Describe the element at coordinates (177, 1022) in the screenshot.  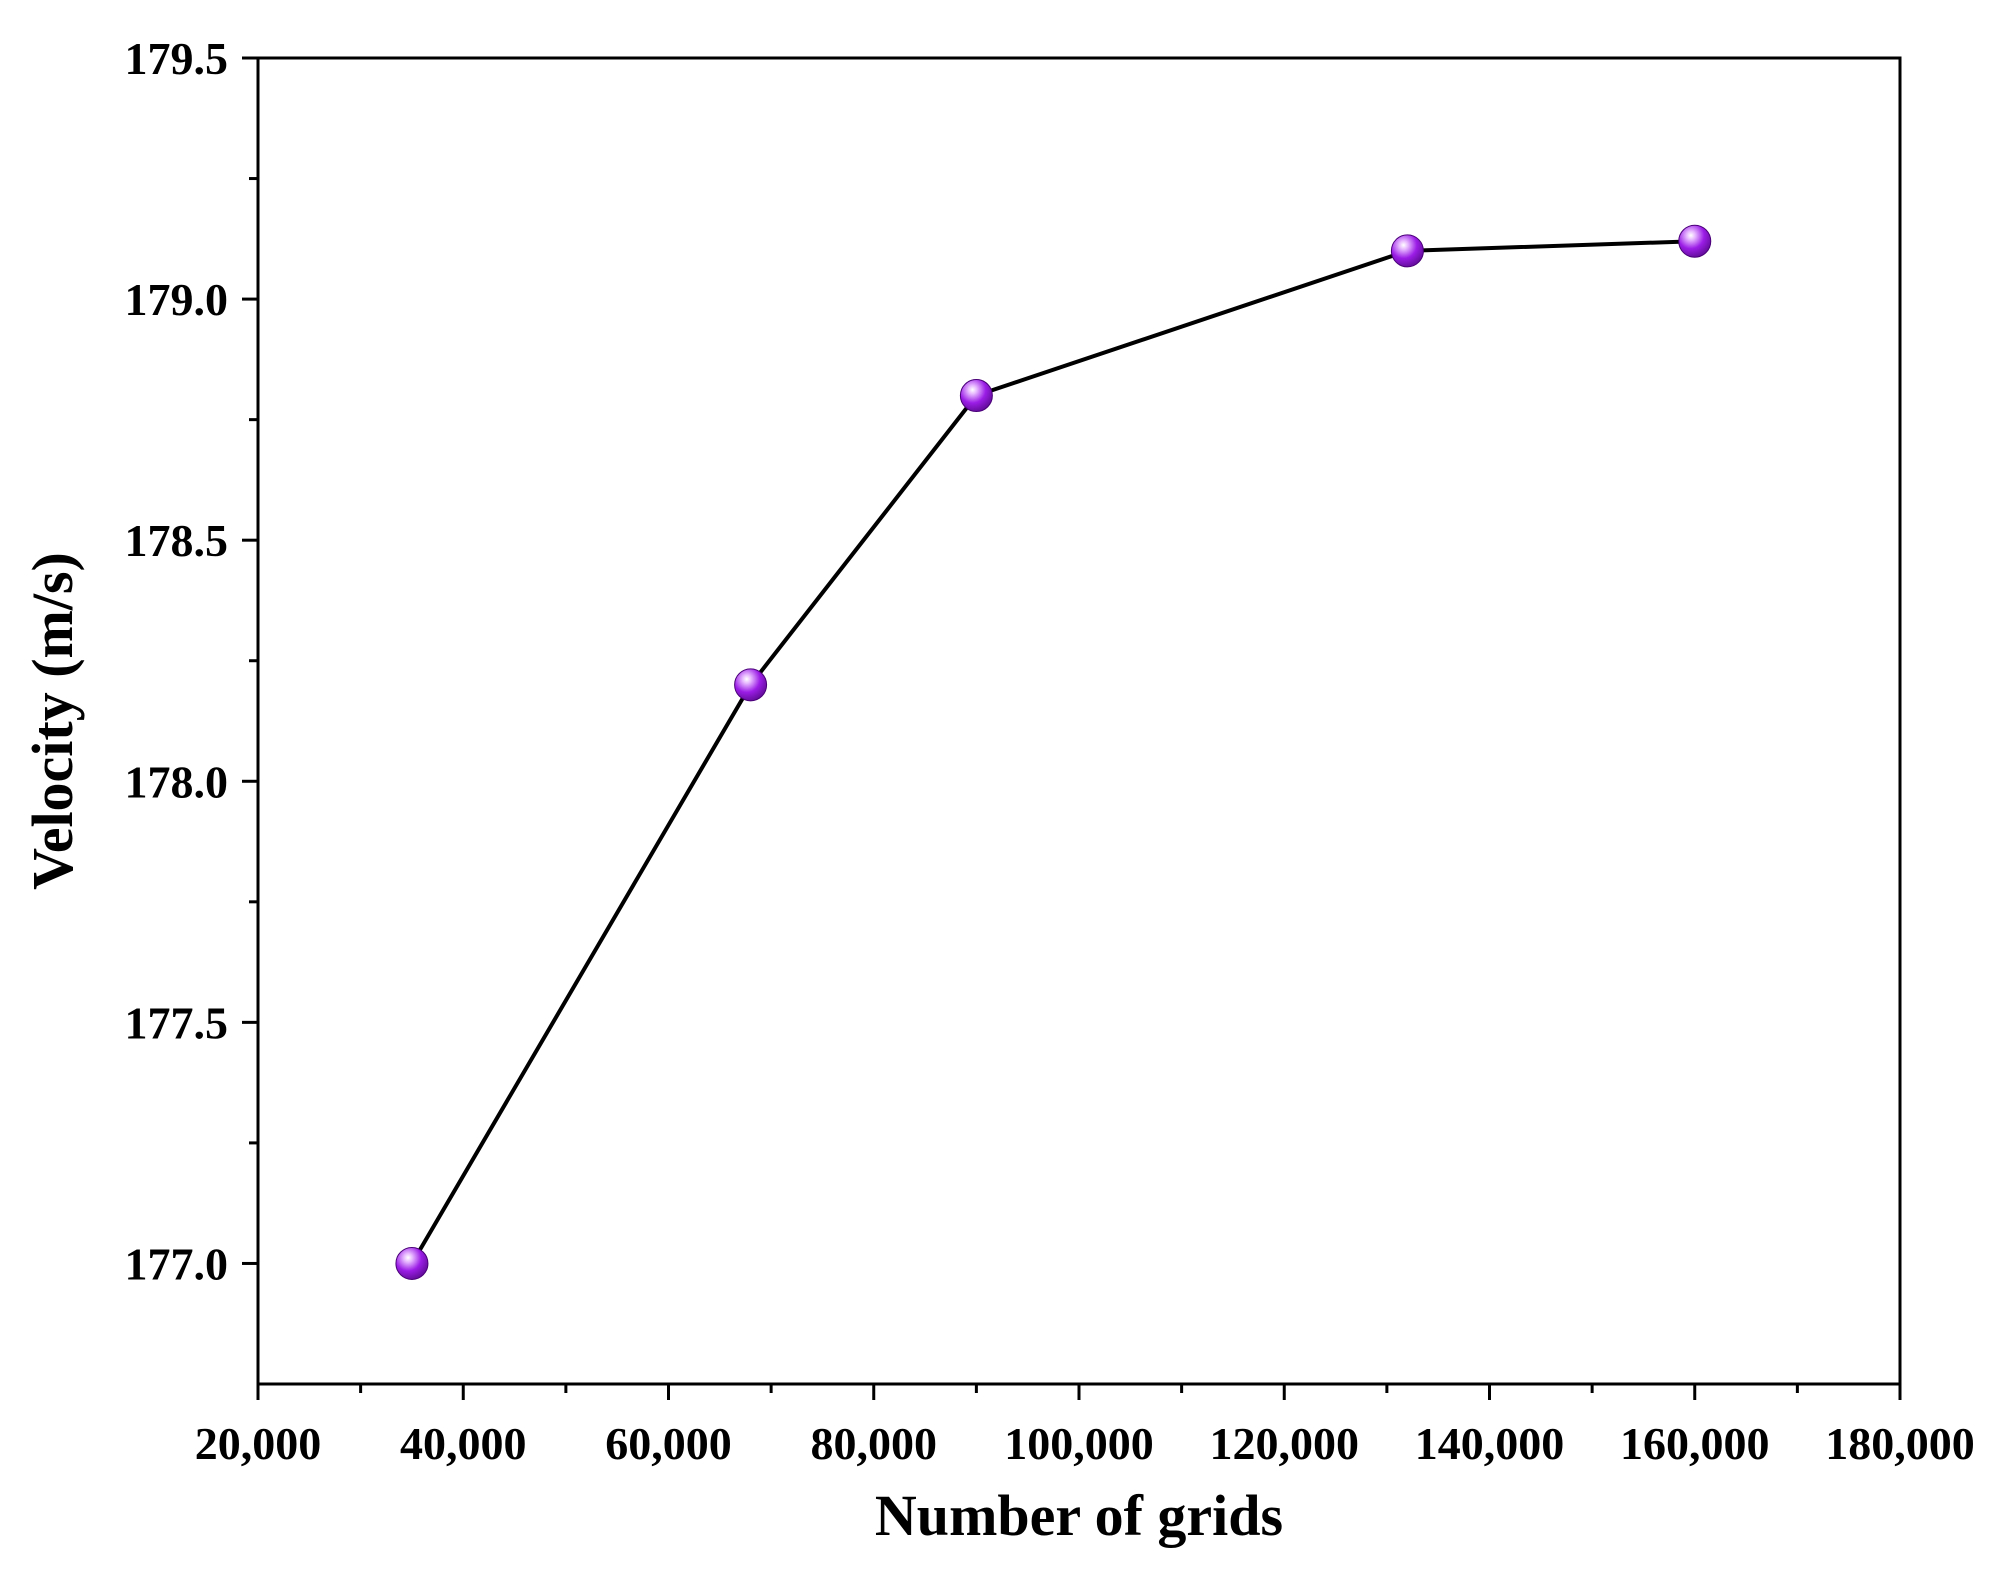
I see `y-tick-label: 177.5` at that location.